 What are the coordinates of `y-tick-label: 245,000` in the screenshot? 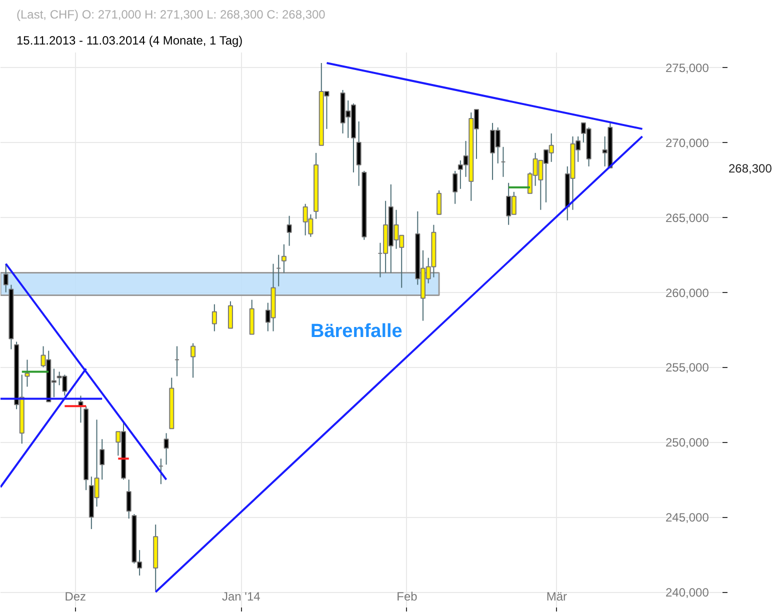 It's located at (688, 517).